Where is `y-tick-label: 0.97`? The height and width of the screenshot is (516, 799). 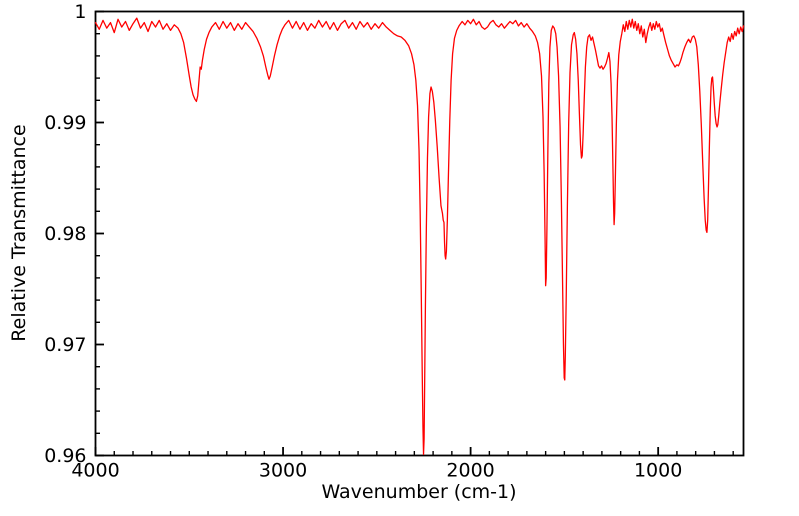
y-tick-label: 0.97 is located at coordinates (65, 345).